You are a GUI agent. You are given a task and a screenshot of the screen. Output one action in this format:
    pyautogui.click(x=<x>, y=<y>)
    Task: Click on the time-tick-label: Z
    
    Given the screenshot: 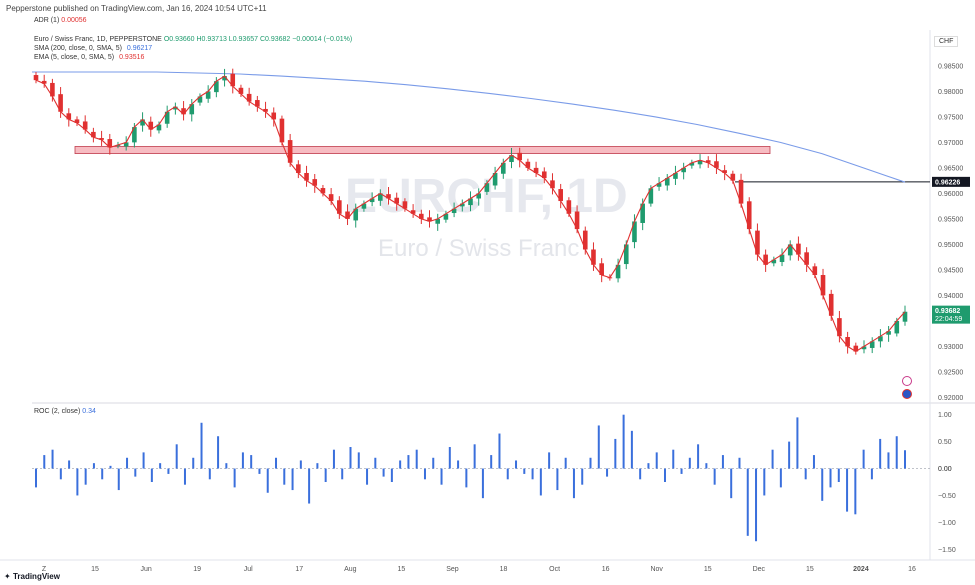 What is the action you would take?
    pyautogui.click(x=44, y=569)
    